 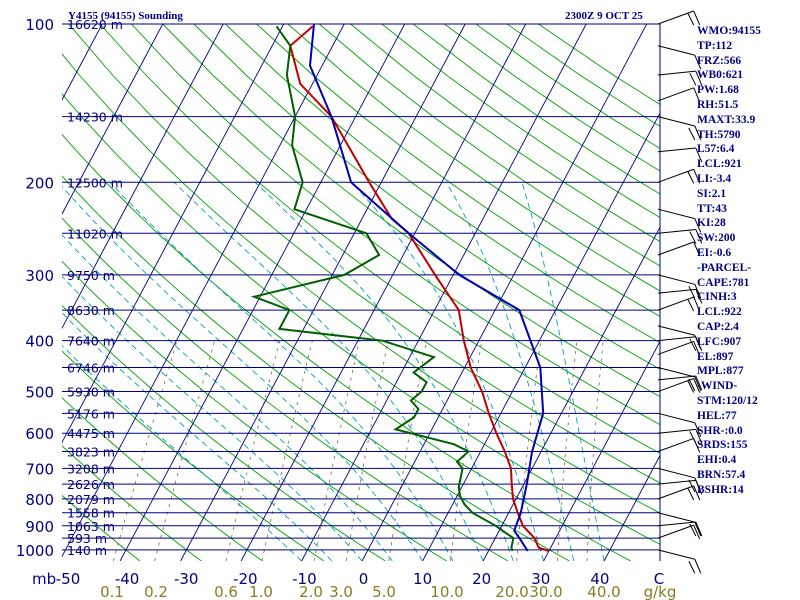 What do you see at coordinates (720, 430) in the screenshot?
I see `stat-line: SHR-:0.0` at bounding box center [720, 430].